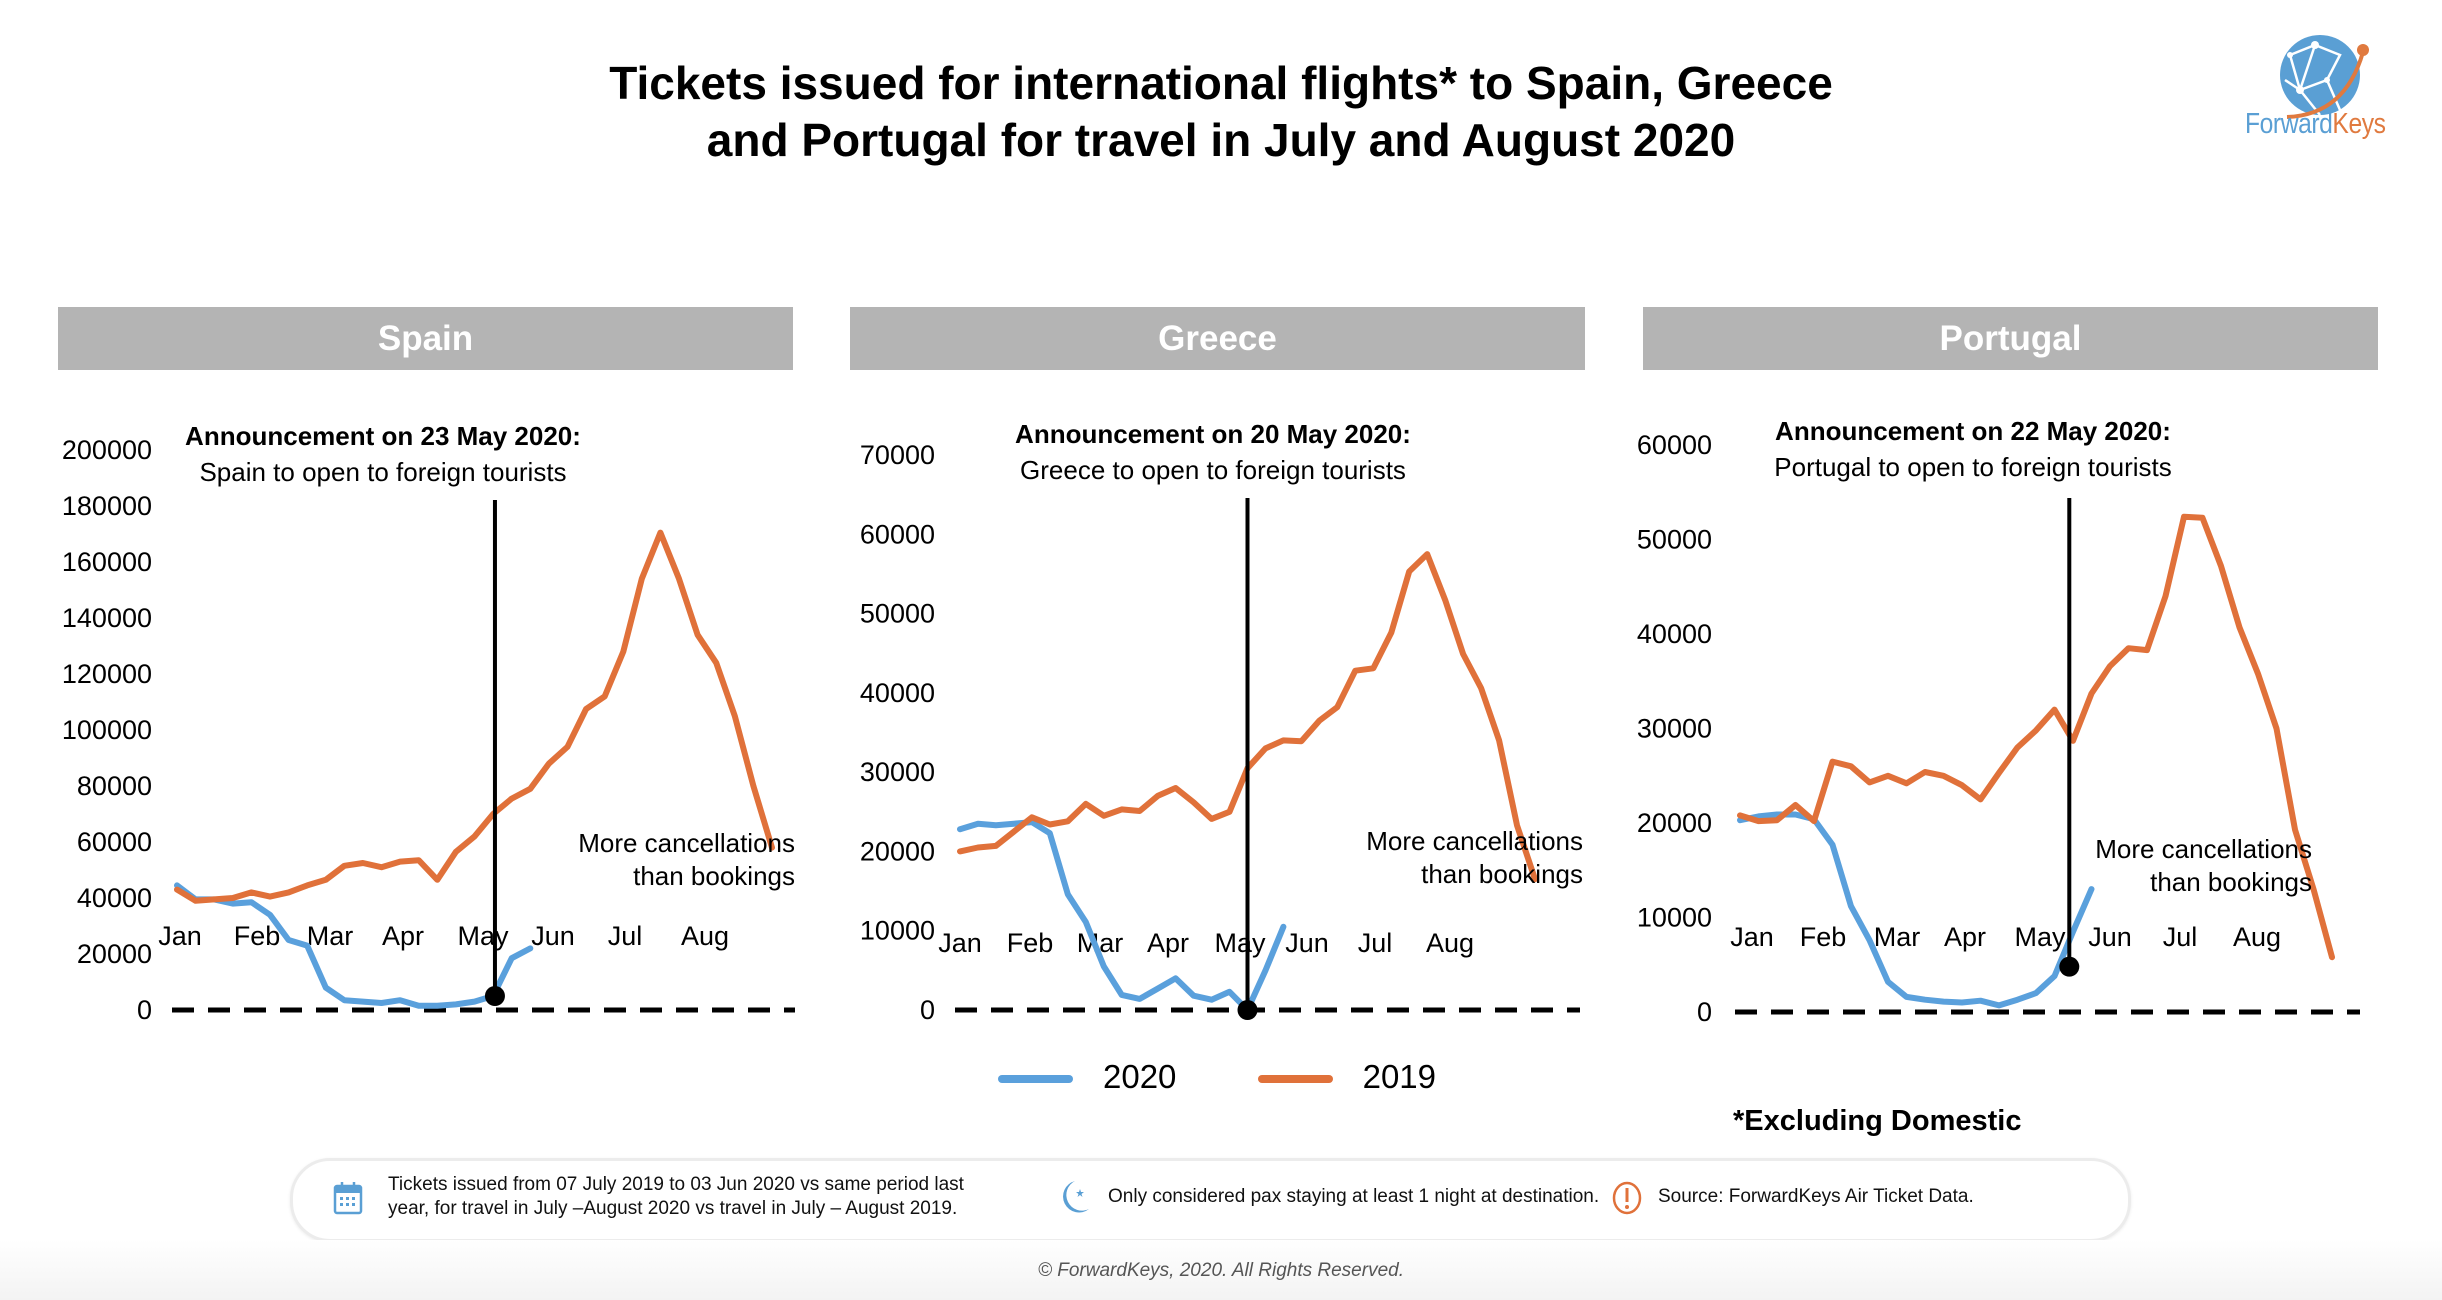  What do you see at coordinates (897, 772) in the screenshot?
I see `greece-ytick-label: 30000` at bounding box center [897, 772].